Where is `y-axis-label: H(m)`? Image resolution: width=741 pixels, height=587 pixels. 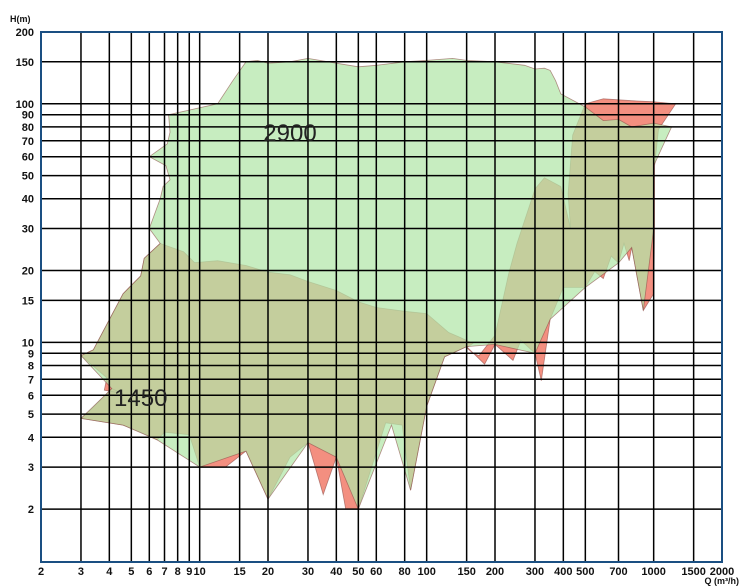
y-axis-label: H(m) is located at coordinates (20, 19).